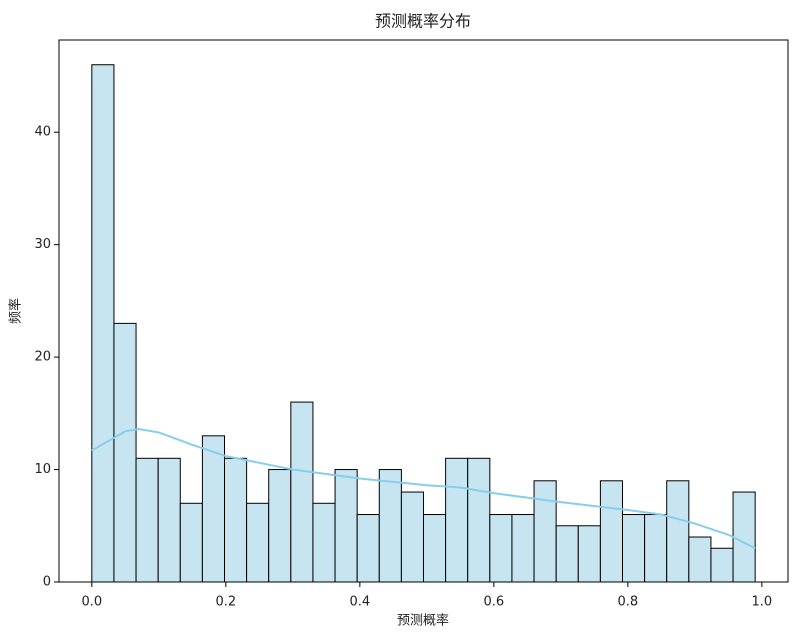 The width and height of the screenshot is (800, 638). What do you see at coordinates (360, 602) in the screenshot?
I see `x-tick-label: 0.4` at bounding box center [360, 602].